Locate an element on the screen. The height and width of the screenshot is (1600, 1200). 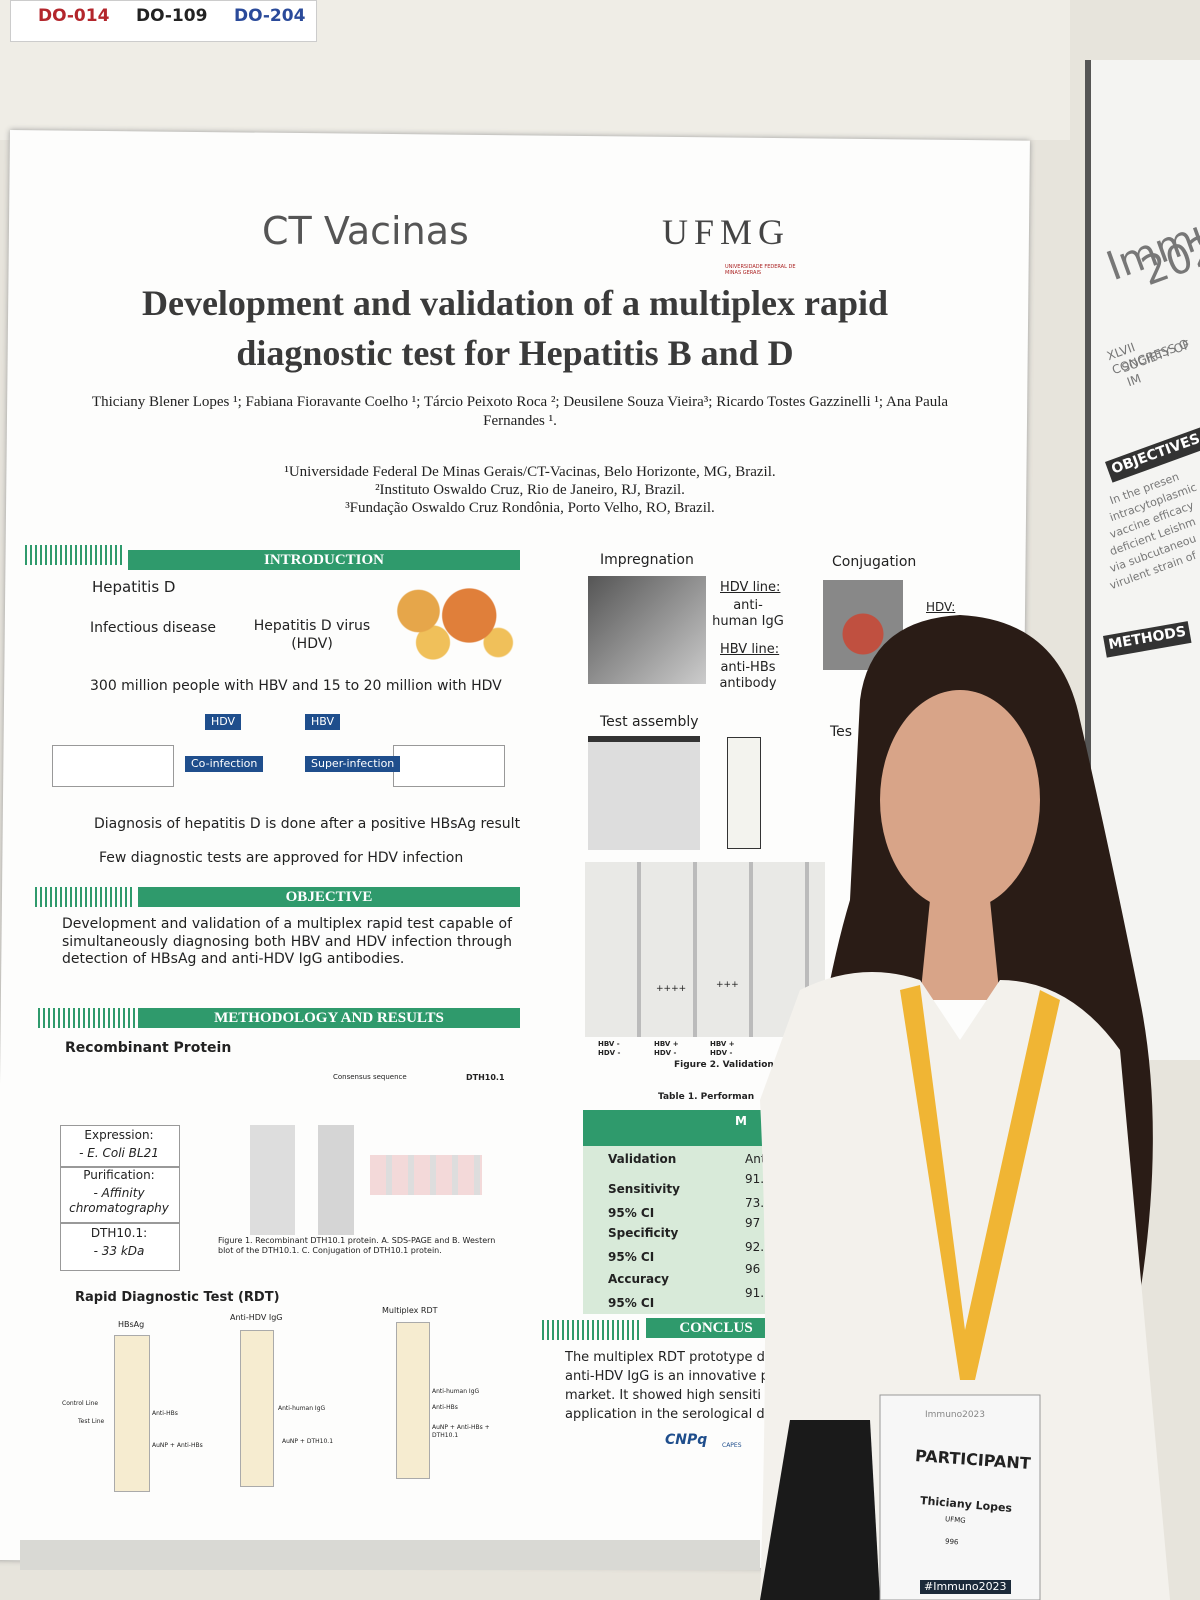
box-text: - E. Coli BL21 is located at coordinates (119, 1153).